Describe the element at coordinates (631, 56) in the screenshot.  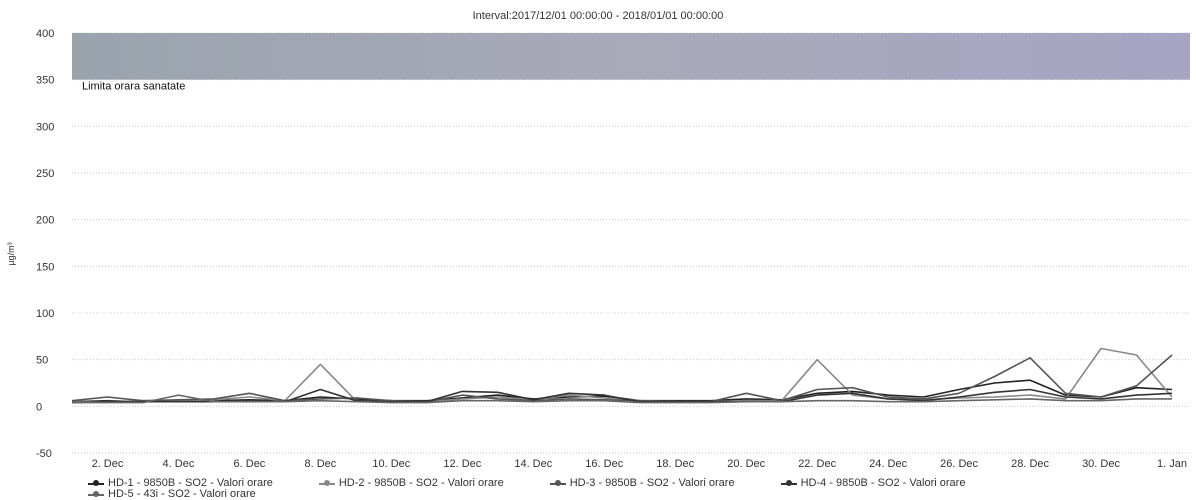
I see `limit-band-area` at that location.